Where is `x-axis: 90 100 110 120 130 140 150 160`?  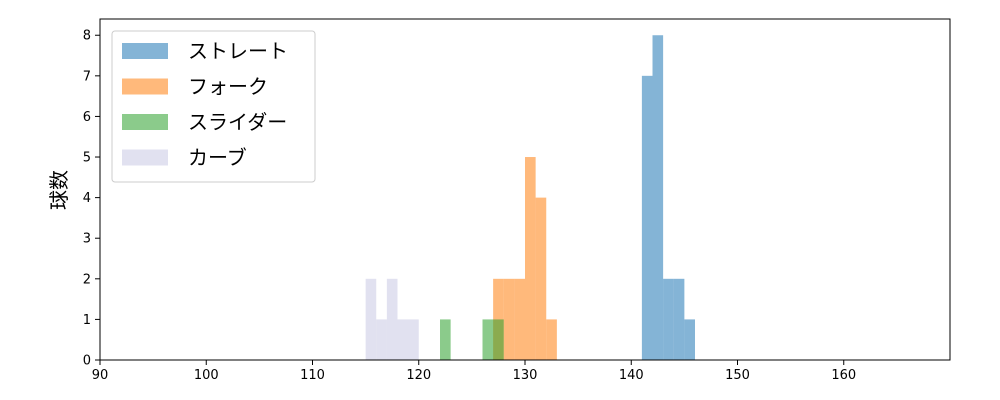 x-axis: 90 100 110 120 130 140 150 160 is located at coordinates (474, 371).